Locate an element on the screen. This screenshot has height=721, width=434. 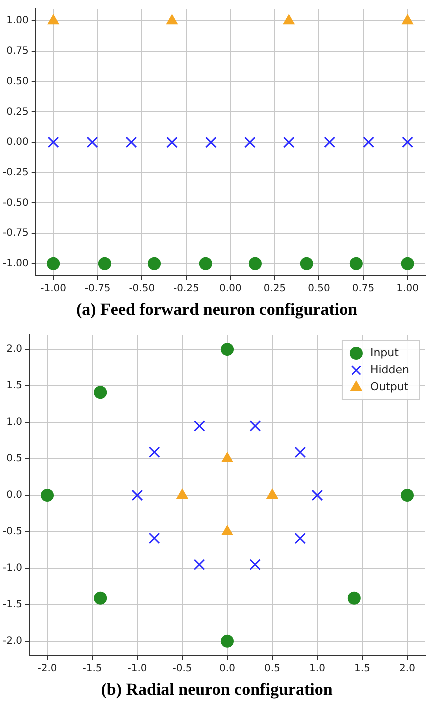
legend-label: Input is located at coordinates (385, 353).